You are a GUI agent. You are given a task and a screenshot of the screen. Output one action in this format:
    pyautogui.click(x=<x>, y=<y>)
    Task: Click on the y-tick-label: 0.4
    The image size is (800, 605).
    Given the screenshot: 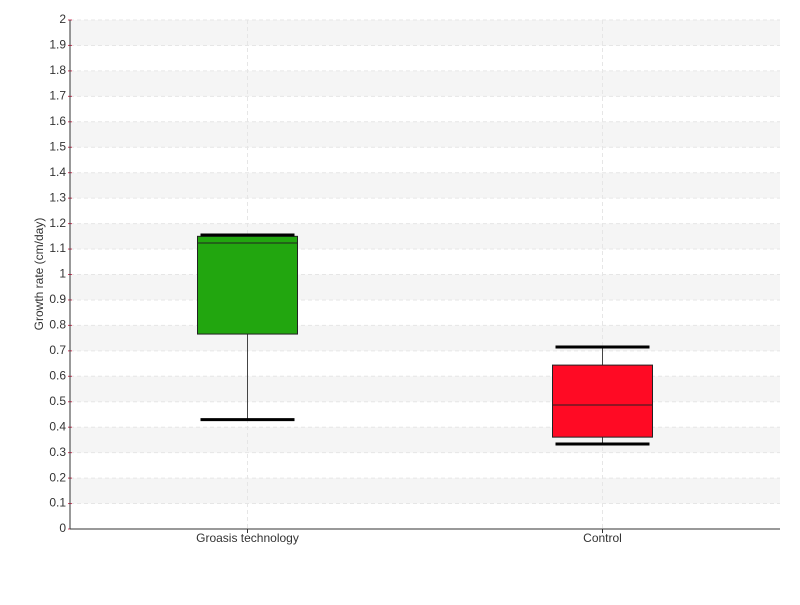 What is the action you would take?
    pyautogui.click(x=57, y=426)
    